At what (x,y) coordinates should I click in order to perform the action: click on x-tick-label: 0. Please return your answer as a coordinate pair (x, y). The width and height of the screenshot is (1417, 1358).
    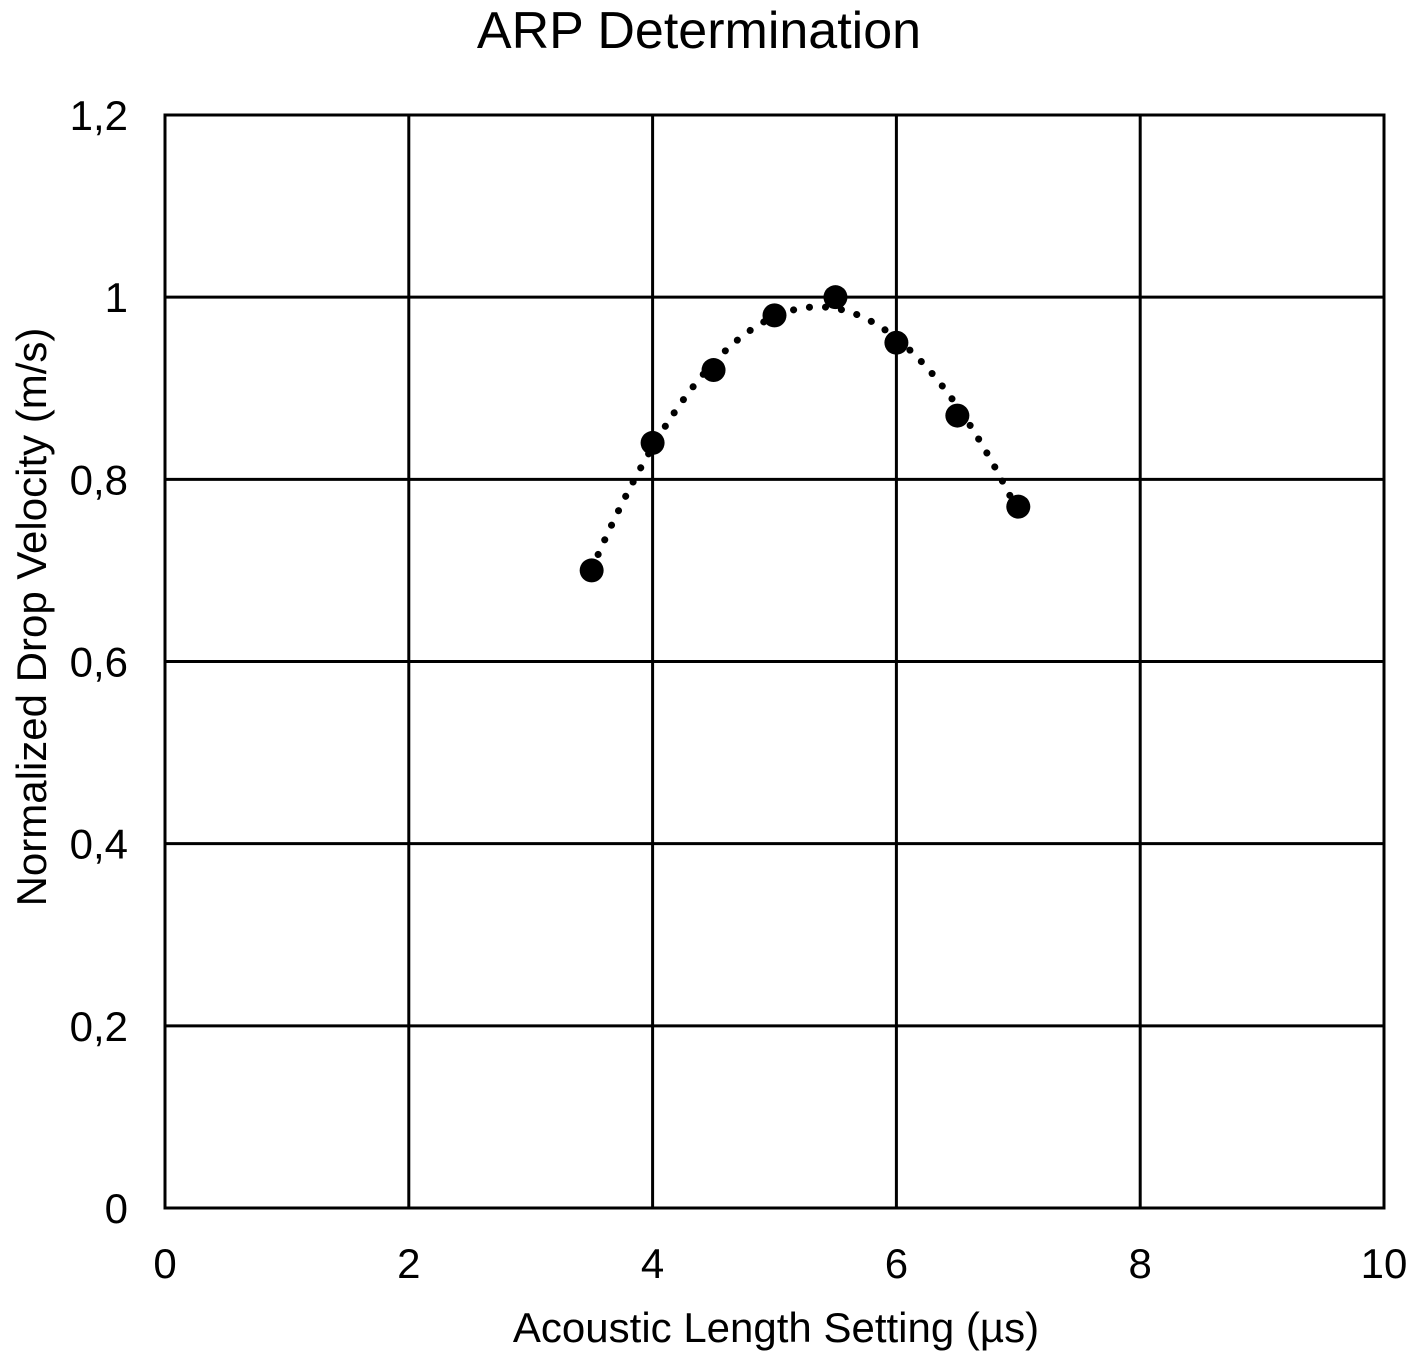
    Looking at the image, I should click on (164, 1263).